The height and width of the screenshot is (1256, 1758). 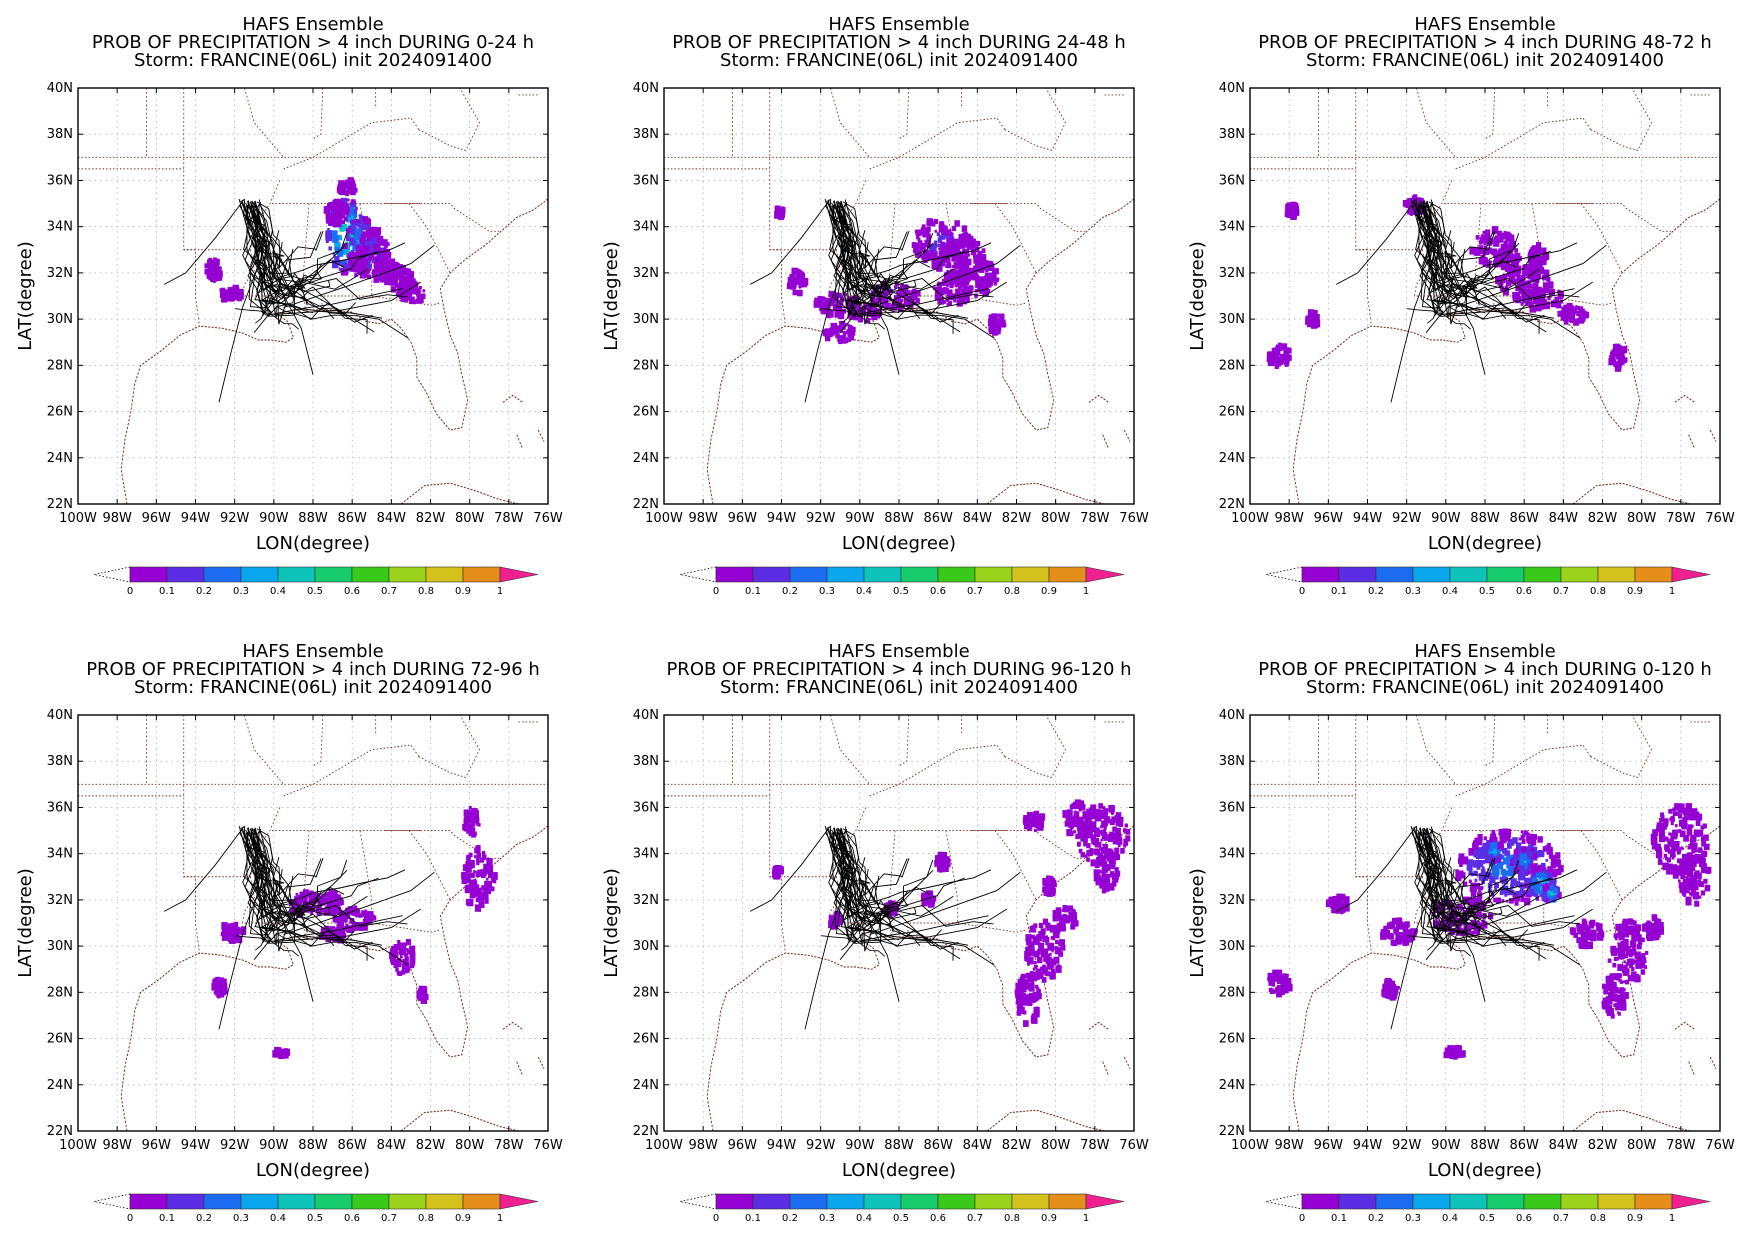 What do you see at coordinates (1471, 927) in the screenshot?
I see `ensemble-tracks` at bounding box center [1471, 927].